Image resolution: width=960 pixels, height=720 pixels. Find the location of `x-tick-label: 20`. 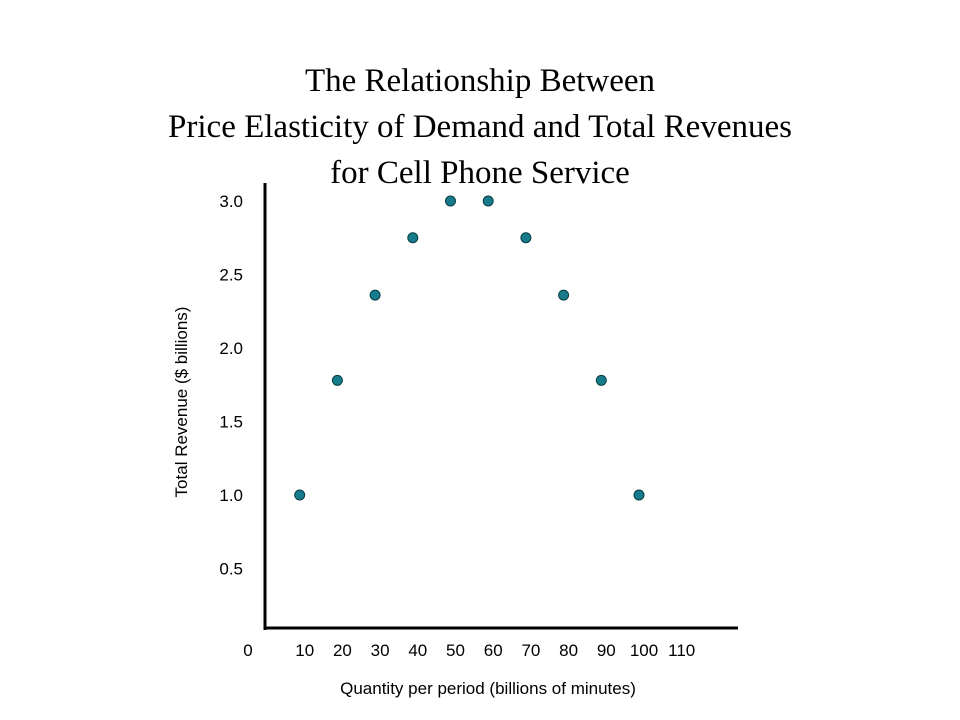

x-tick-label: 20 is located at coordinates (342, 650).